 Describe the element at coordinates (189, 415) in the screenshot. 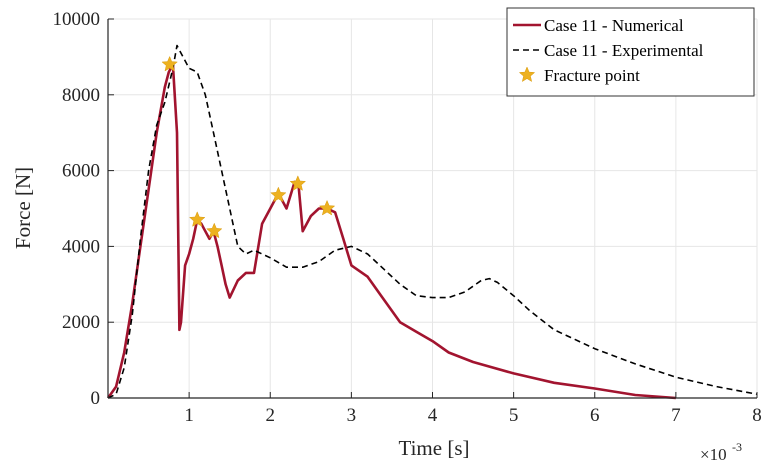

I see `x-tick-label: 1` at that location.